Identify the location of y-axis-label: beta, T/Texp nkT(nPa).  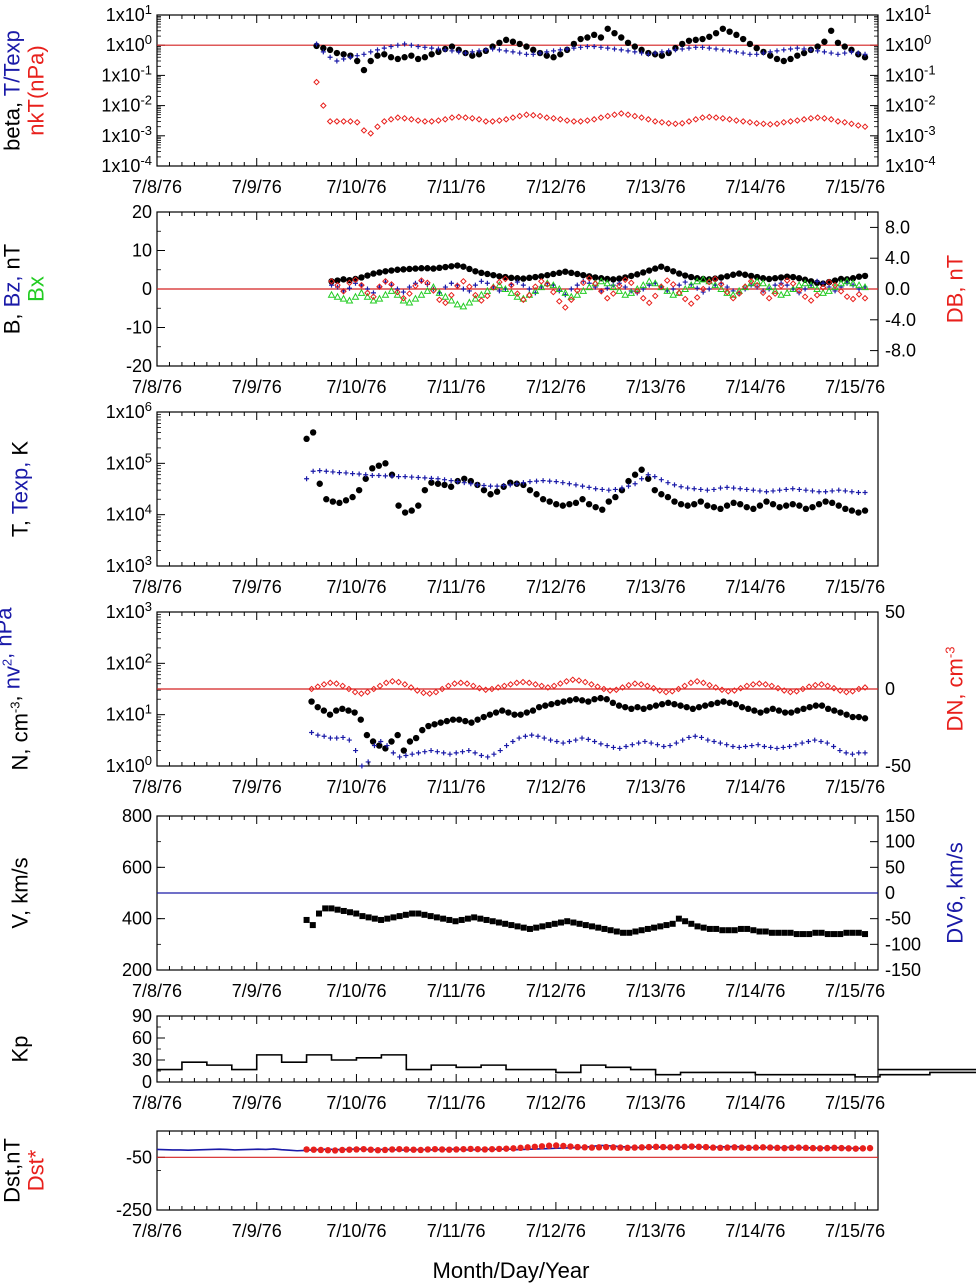
(24, 90).